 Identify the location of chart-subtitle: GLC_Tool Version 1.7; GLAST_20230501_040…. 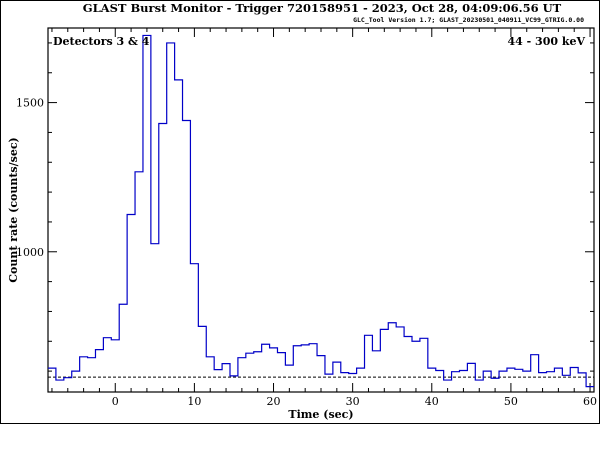
(468, 20).